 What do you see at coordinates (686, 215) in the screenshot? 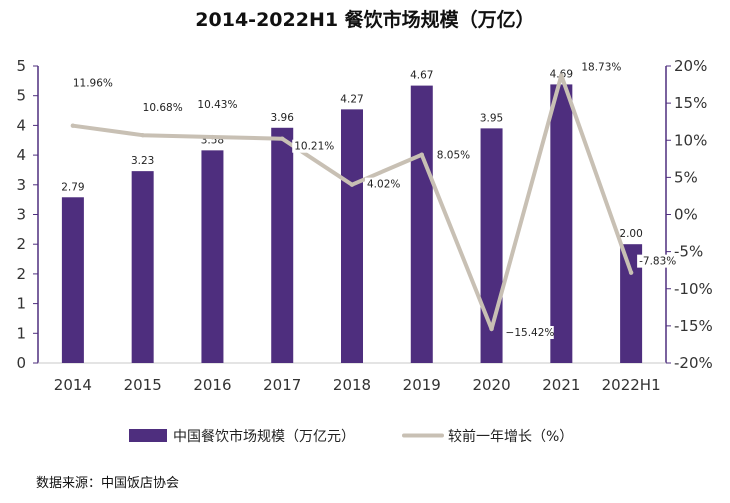
I see `right-axis-tick-label: 0%` at bounding box center [686, 215].